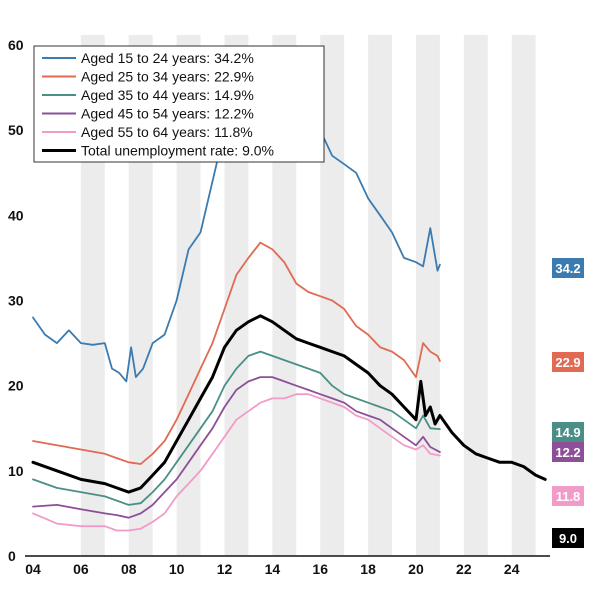  I want to click on x-axis-ticks: 04 06 08 10 12 14 16 18 20 22 24, so click(272, 569).